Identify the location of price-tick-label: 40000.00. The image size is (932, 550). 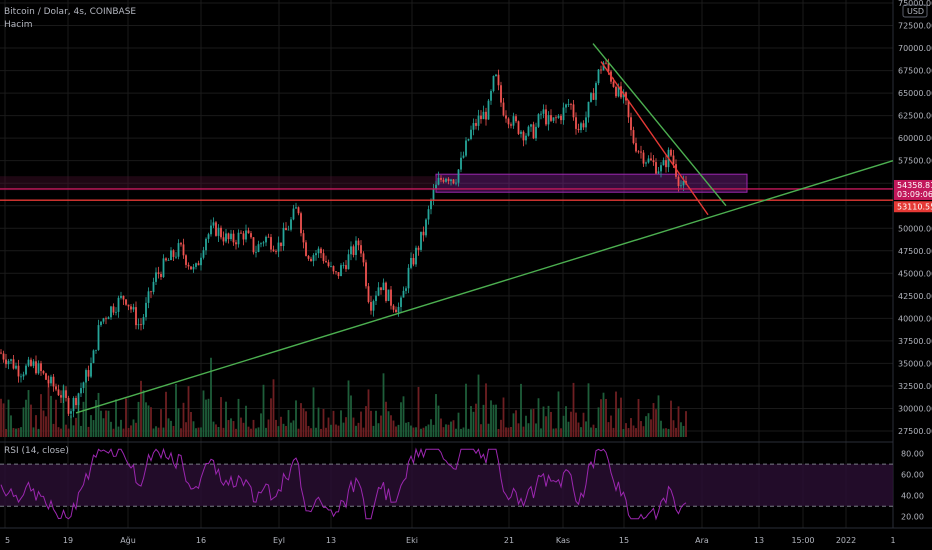
(915, 318).